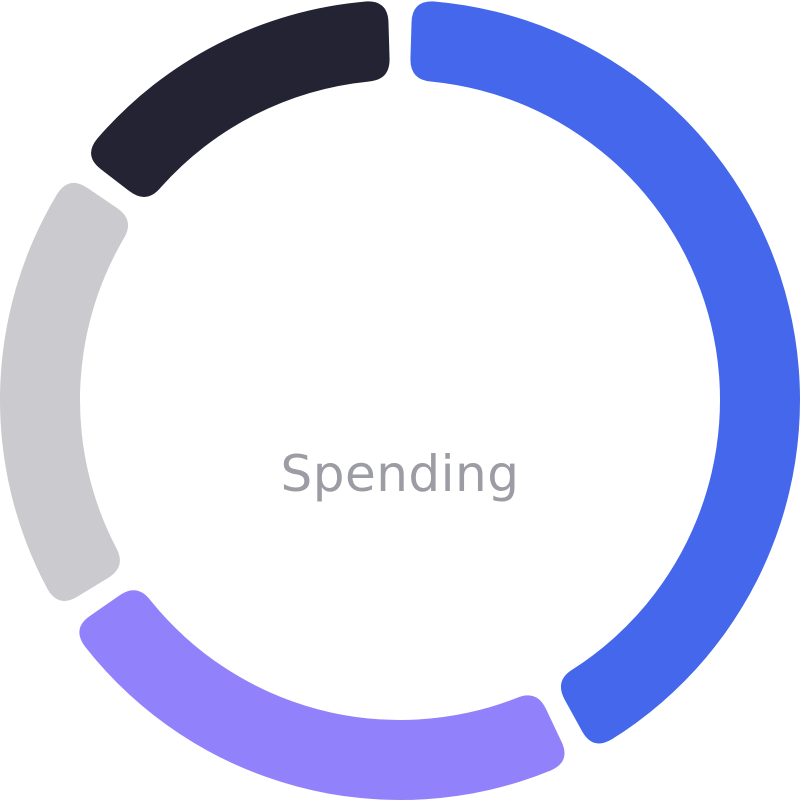 The image size is (800, 800). Describe the element at coordinates (400, 474) in the screenshot. I see `chart-center-label: Spending` at that location.